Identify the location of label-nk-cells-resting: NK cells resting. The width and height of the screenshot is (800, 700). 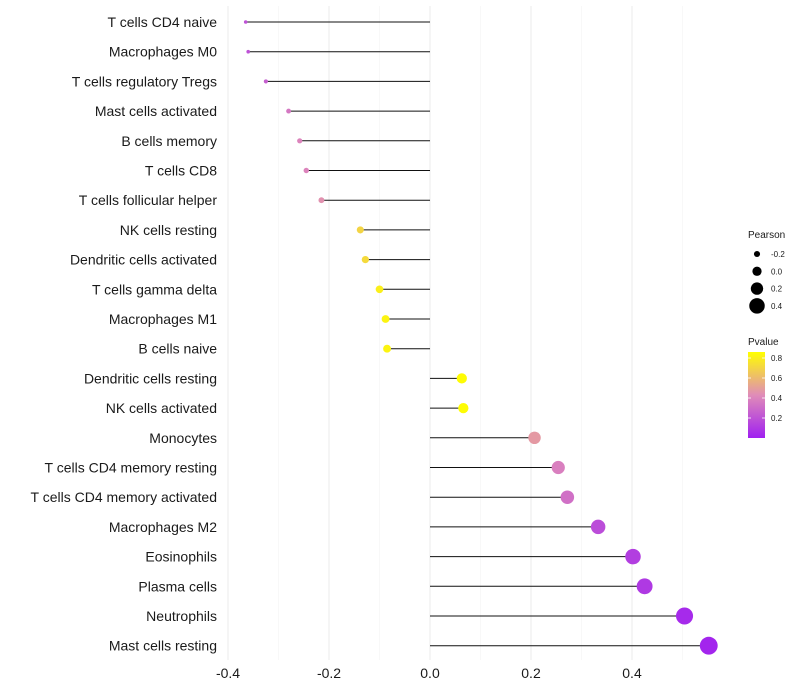
(168, 230).